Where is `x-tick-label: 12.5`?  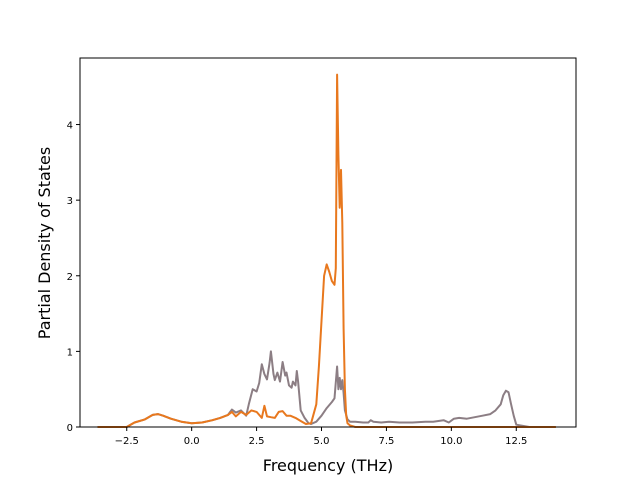
x-tick-label: 12.5 is located at coordinates (516, 441).